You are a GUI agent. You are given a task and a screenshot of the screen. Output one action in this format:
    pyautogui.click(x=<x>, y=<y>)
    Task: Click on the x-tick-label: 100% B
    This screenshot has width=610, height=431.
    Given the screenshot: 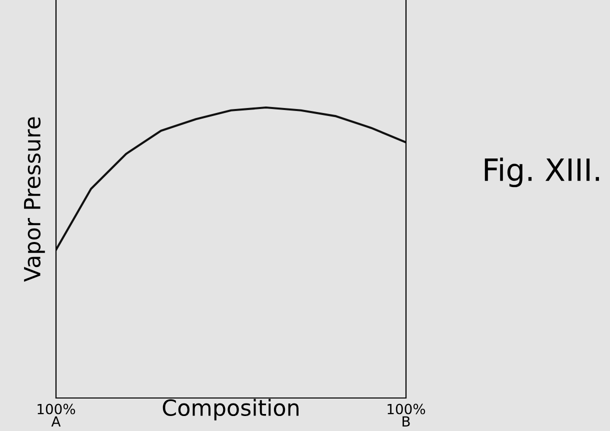 What is the action you would take?
    pyautogui.click(x=407, y=415)
    